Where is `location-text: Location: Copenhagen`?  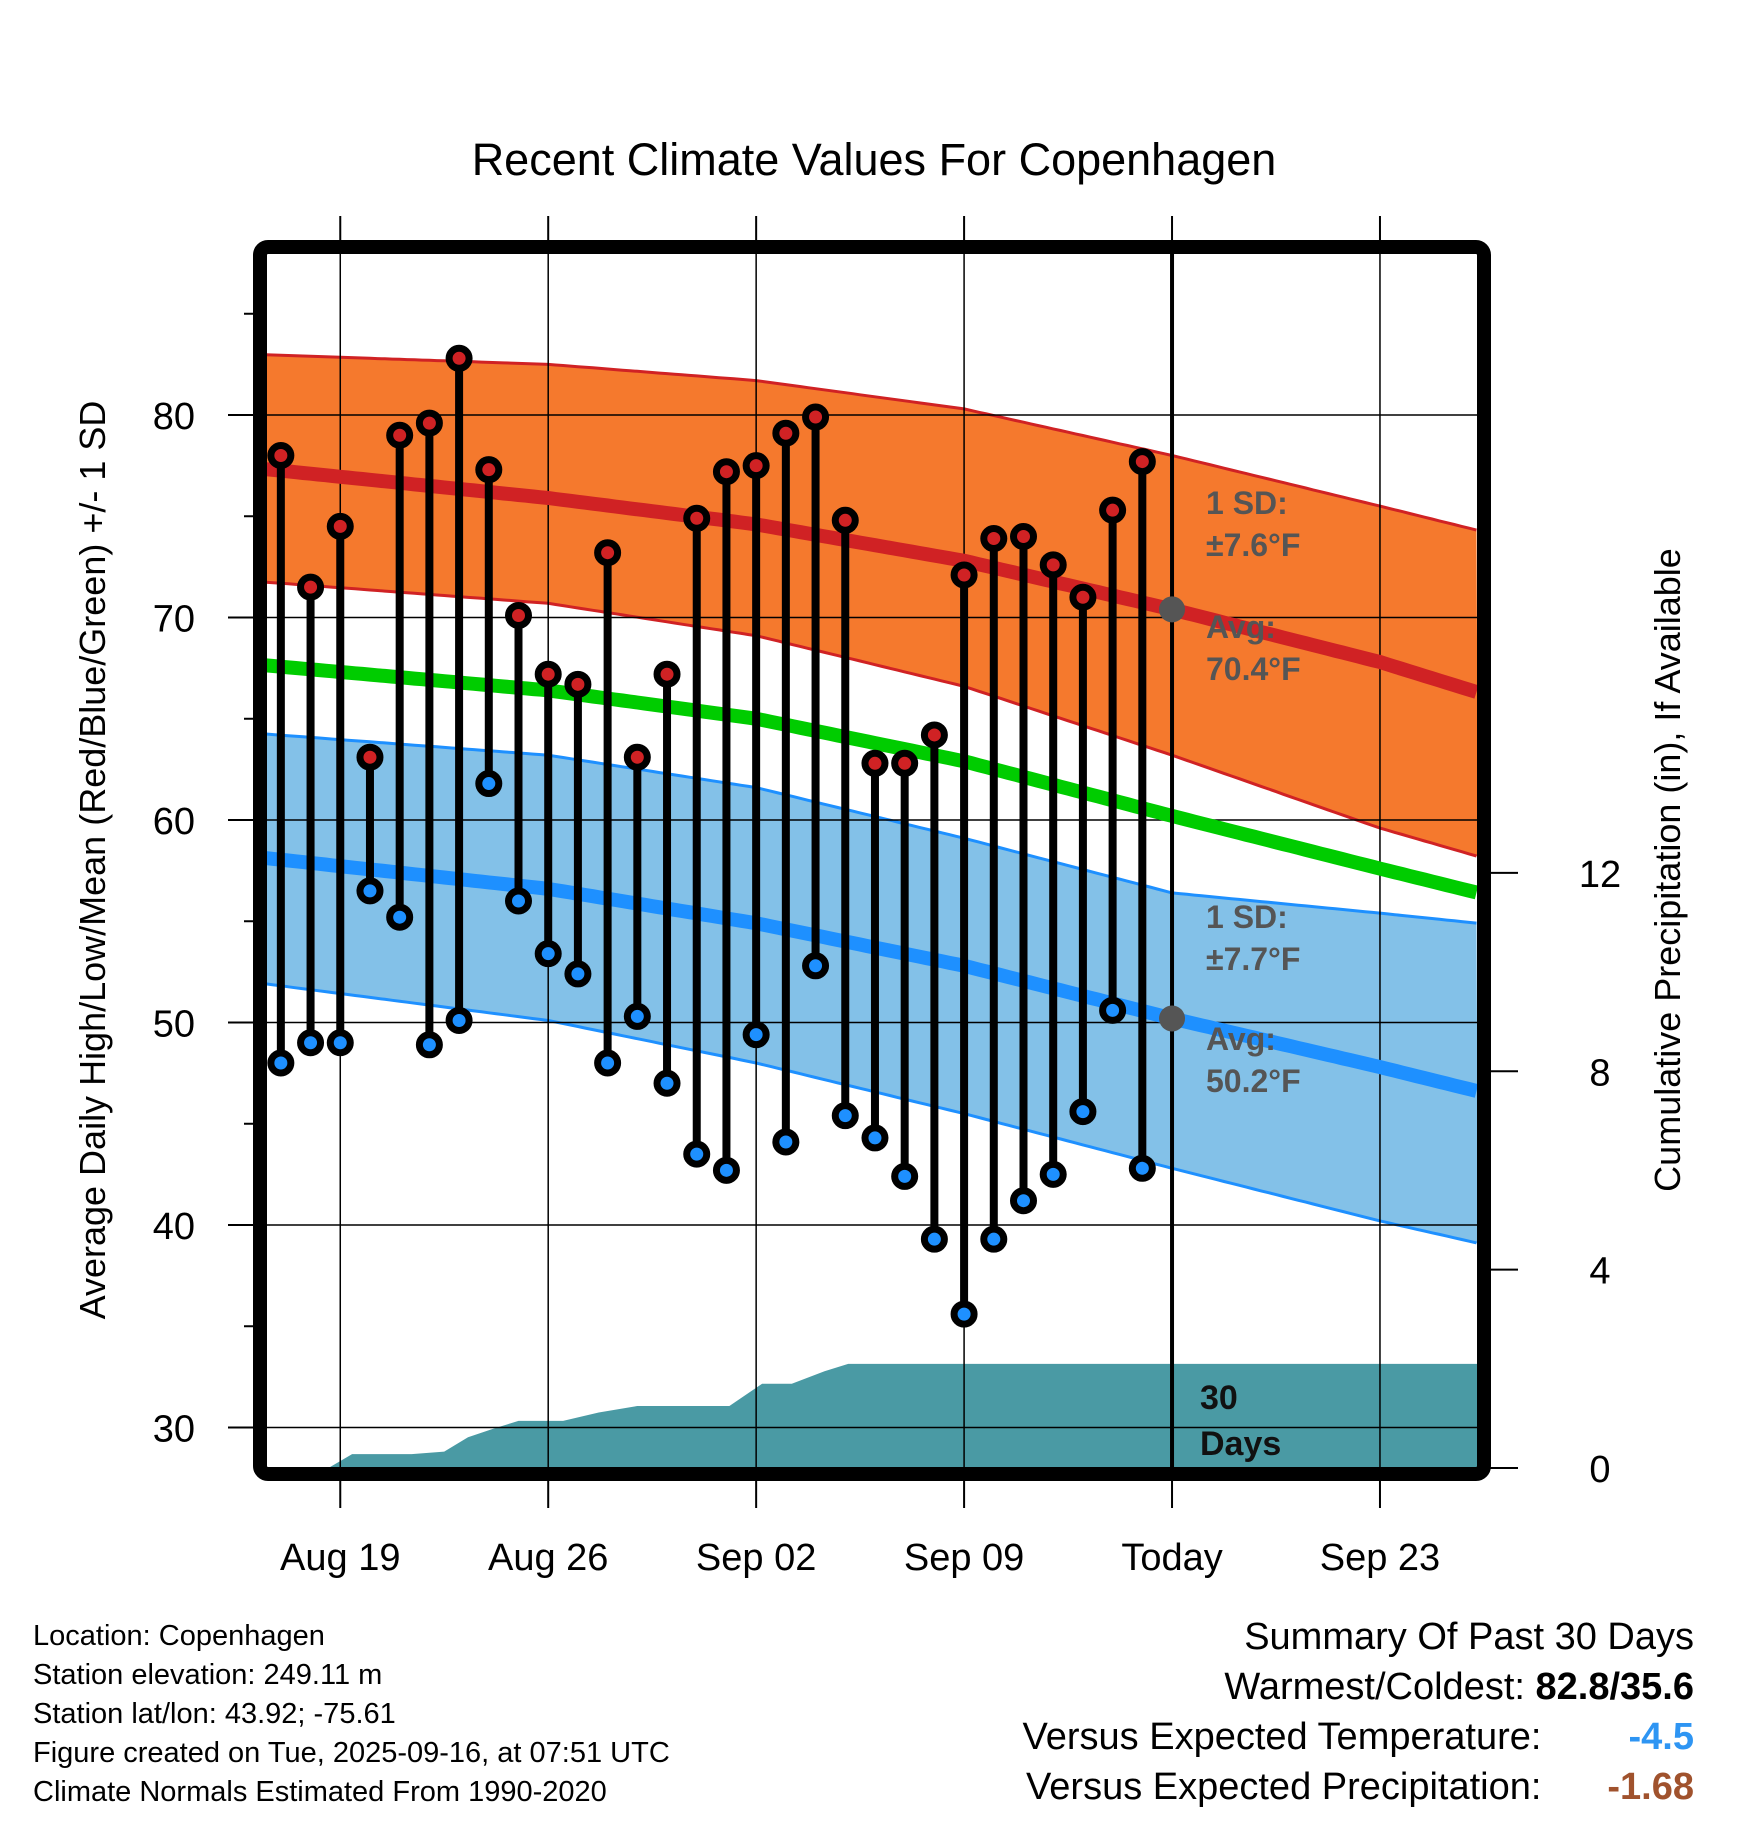
location-text: Location: Copenhagen is located at coordinates (179, 1636).